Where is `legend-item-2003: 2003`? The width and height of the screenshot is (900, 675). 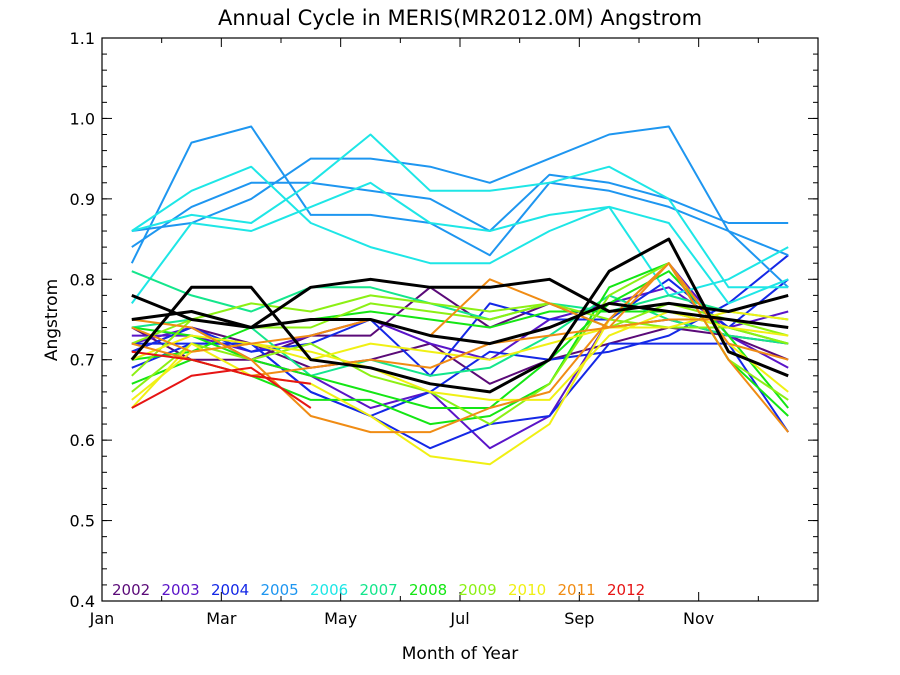
legend-item-2003: 2003 is located at coordinates (181, 590).